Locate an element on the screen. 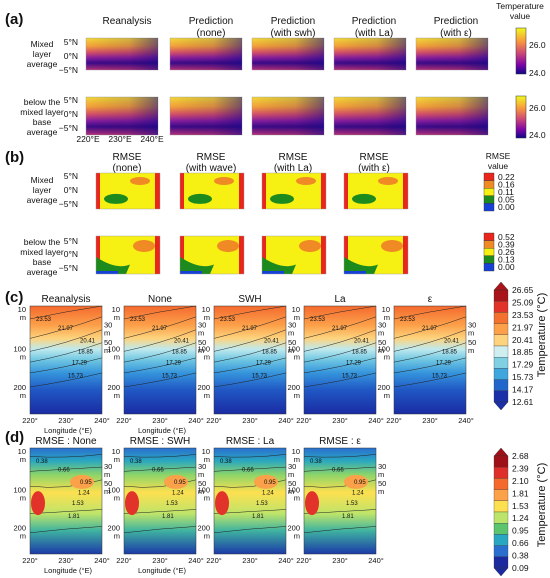 Image resolution: width=550 pixels, height=578 pixels. panel-d-colorbar-arrow-bottom is located at coordinates (501, 572).